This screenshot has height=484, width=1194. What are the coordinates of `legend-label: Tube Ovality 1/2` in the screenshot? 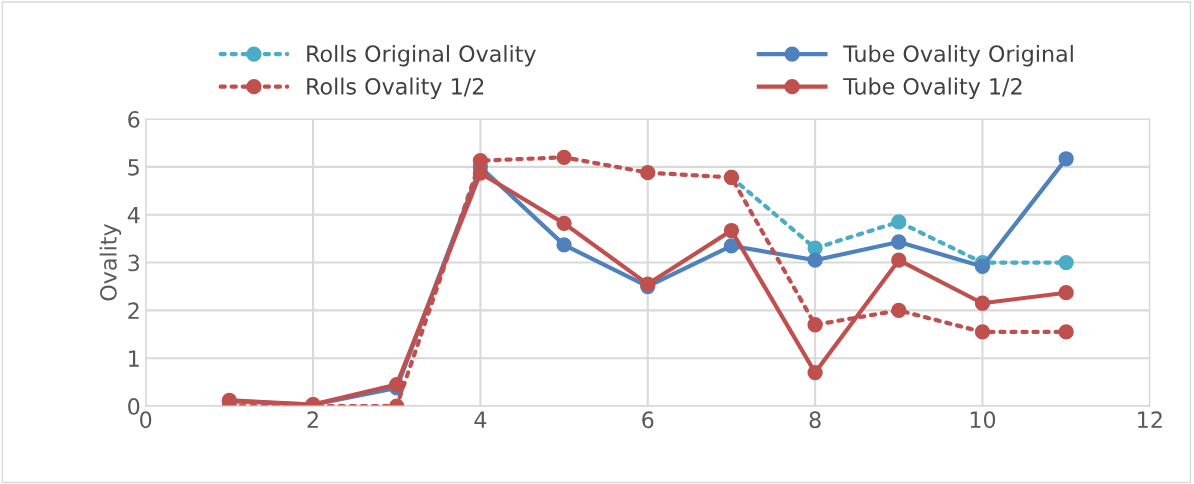 It's located at (932, 88).